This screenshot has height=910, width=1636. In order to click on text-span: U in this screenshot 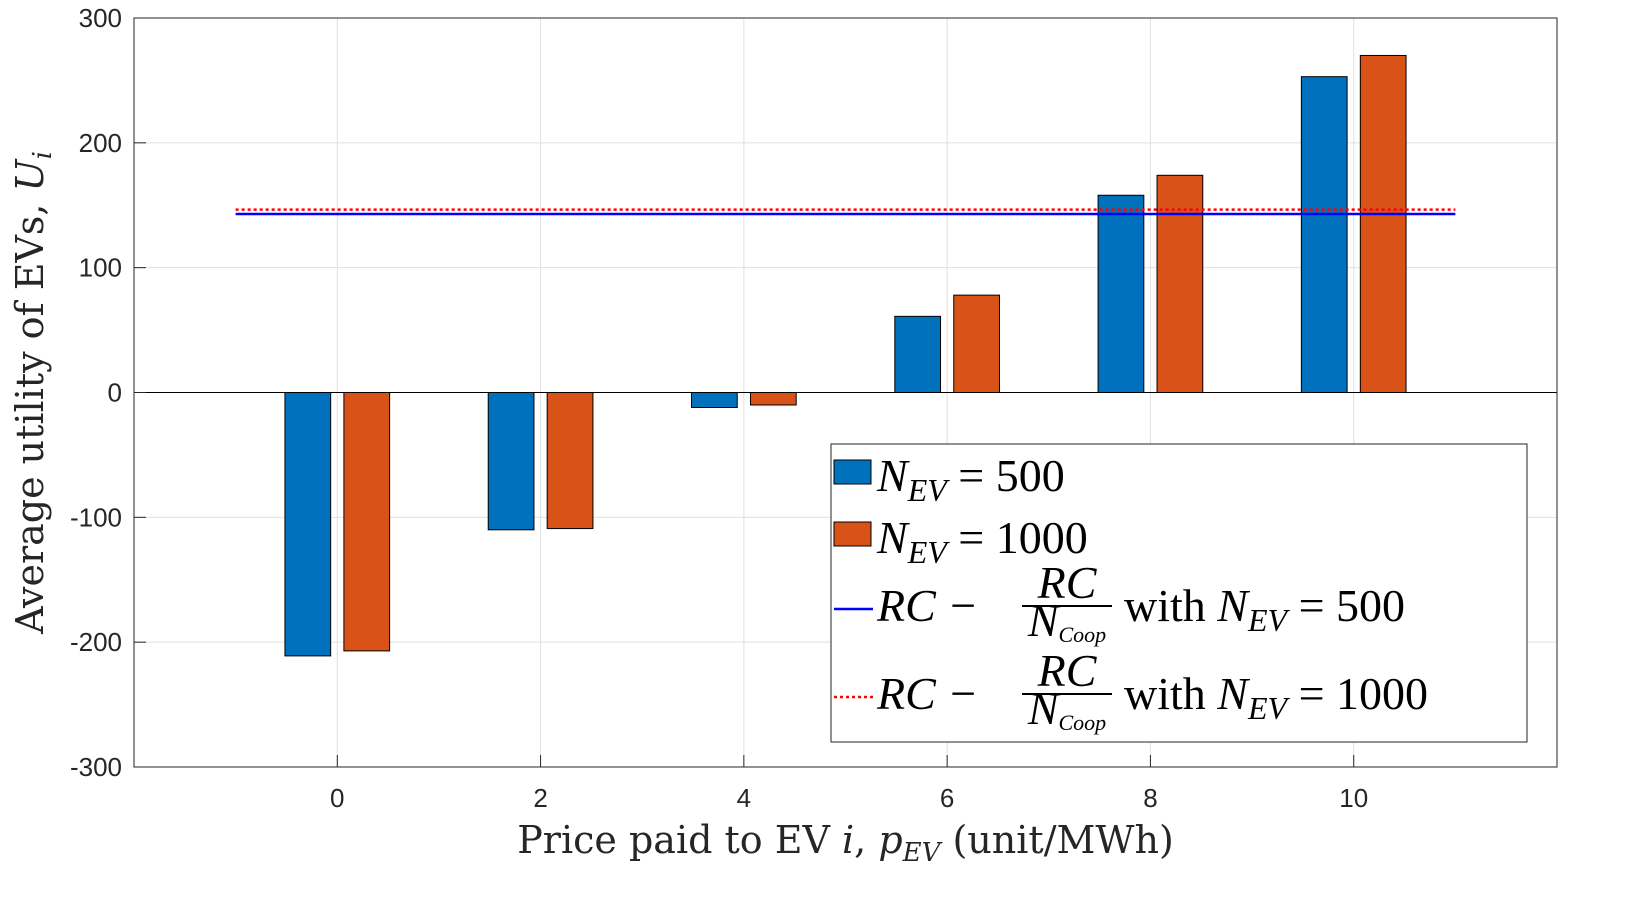, I will do `click(30, 174)`.